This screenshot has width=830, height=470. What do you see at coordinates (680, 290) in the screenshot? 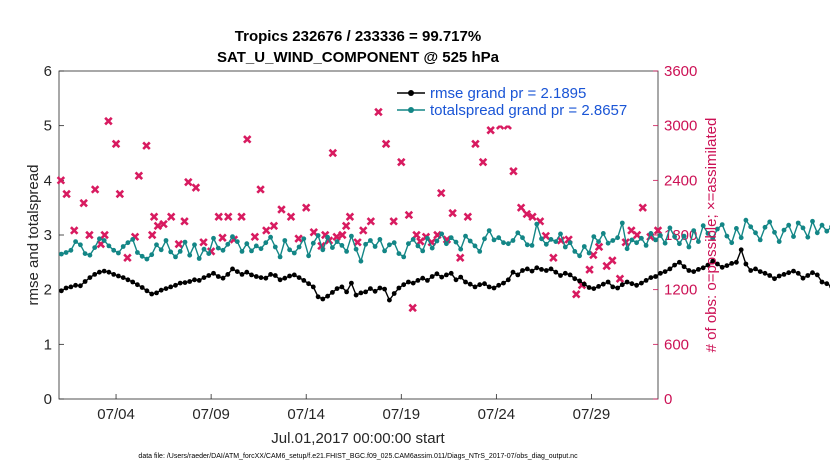
I see `y-right-tick-label: 1200` at bounding box center [680, 290].